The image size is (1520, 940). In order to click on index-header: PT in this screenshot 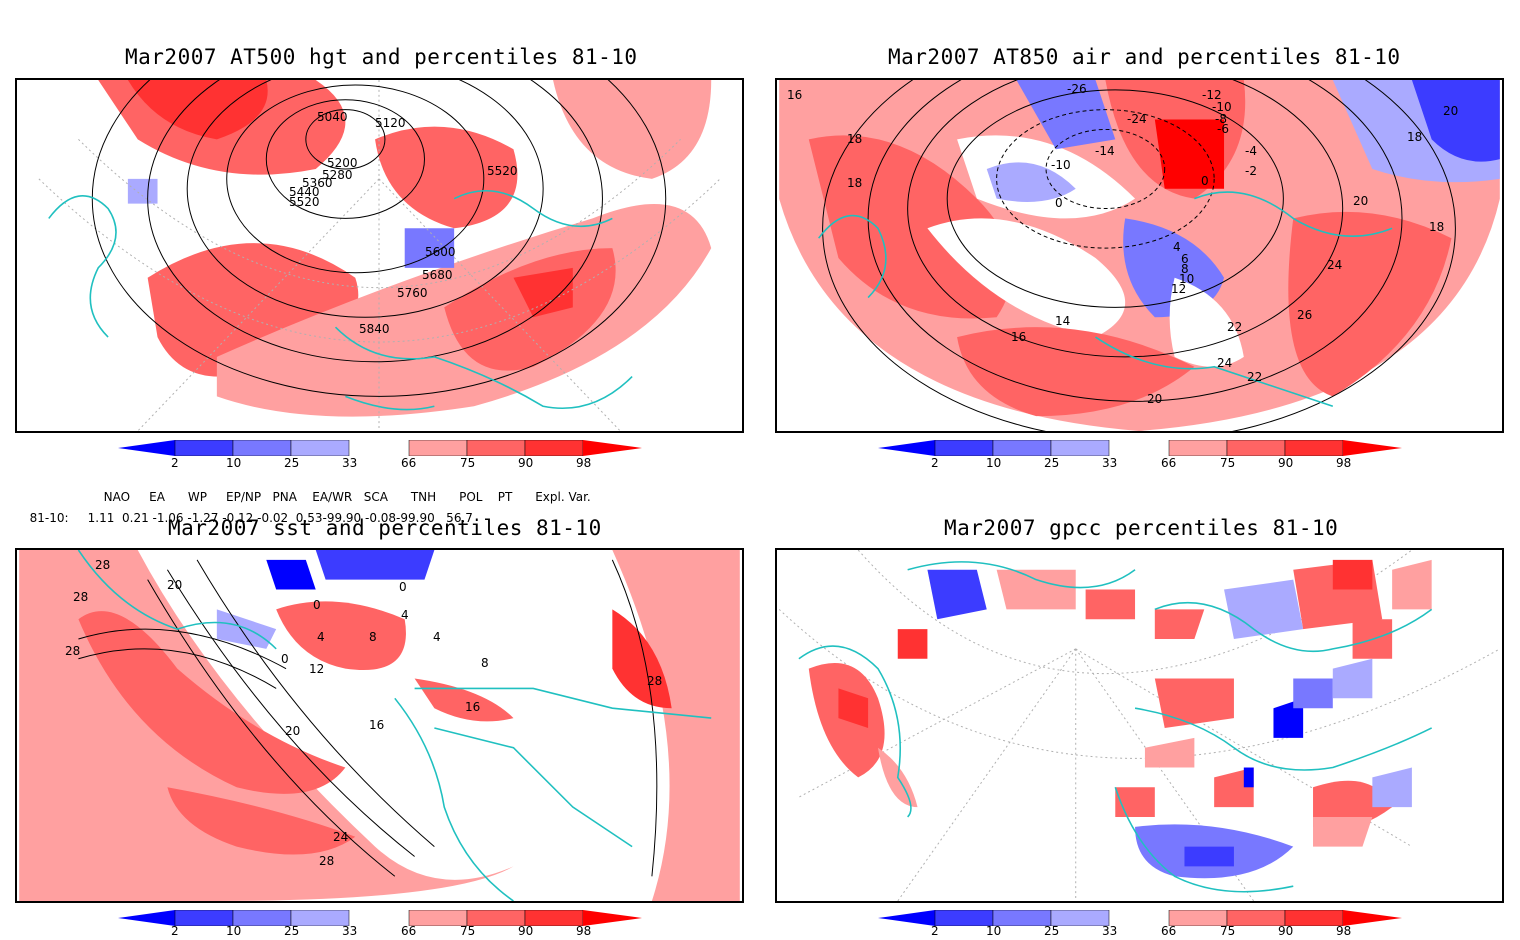, I will do `click(505, 497)`.